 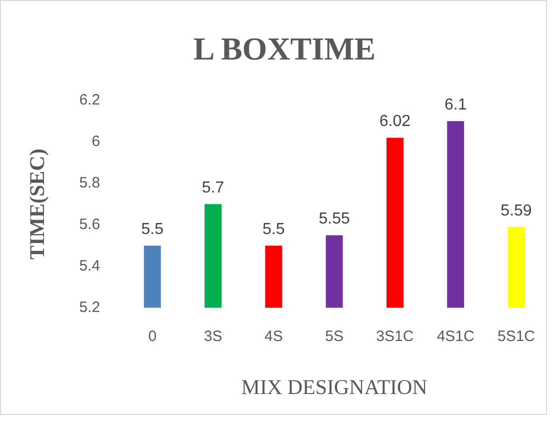 I want to click on x-tick-label: 3S1C, so click(x=395, y=336).